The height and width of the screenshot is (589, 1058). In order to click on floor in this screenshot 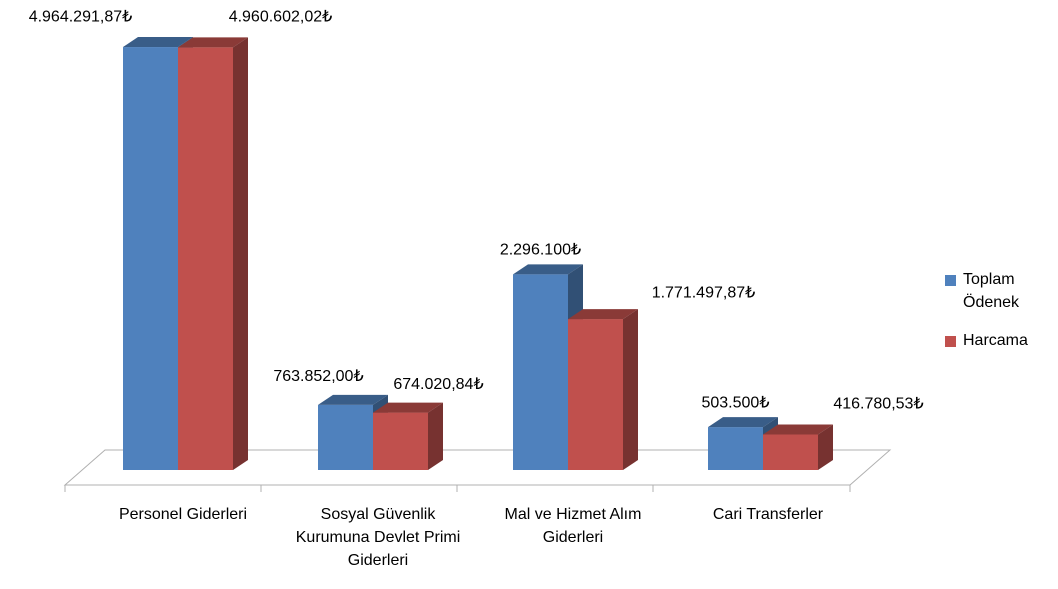, I will do `click(477, 467)`.